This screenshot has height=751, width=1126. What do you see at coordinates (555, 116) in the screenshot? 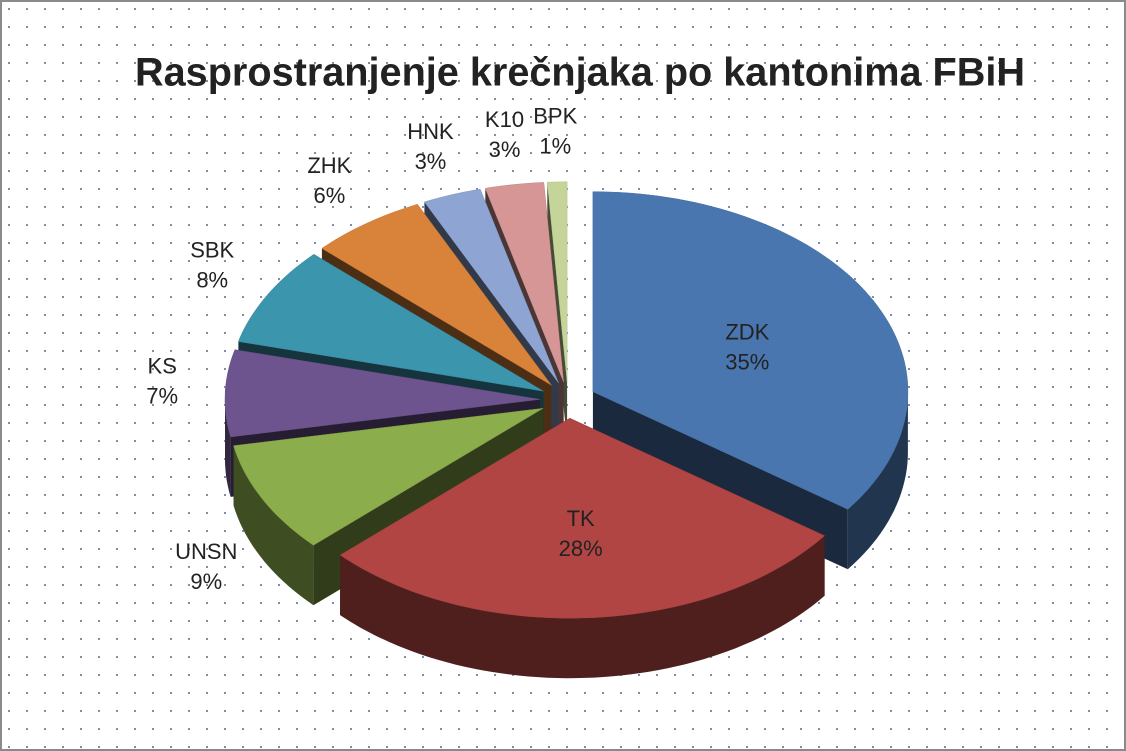
I see `data-label-category: BPK` at bounding box center [555, 116].